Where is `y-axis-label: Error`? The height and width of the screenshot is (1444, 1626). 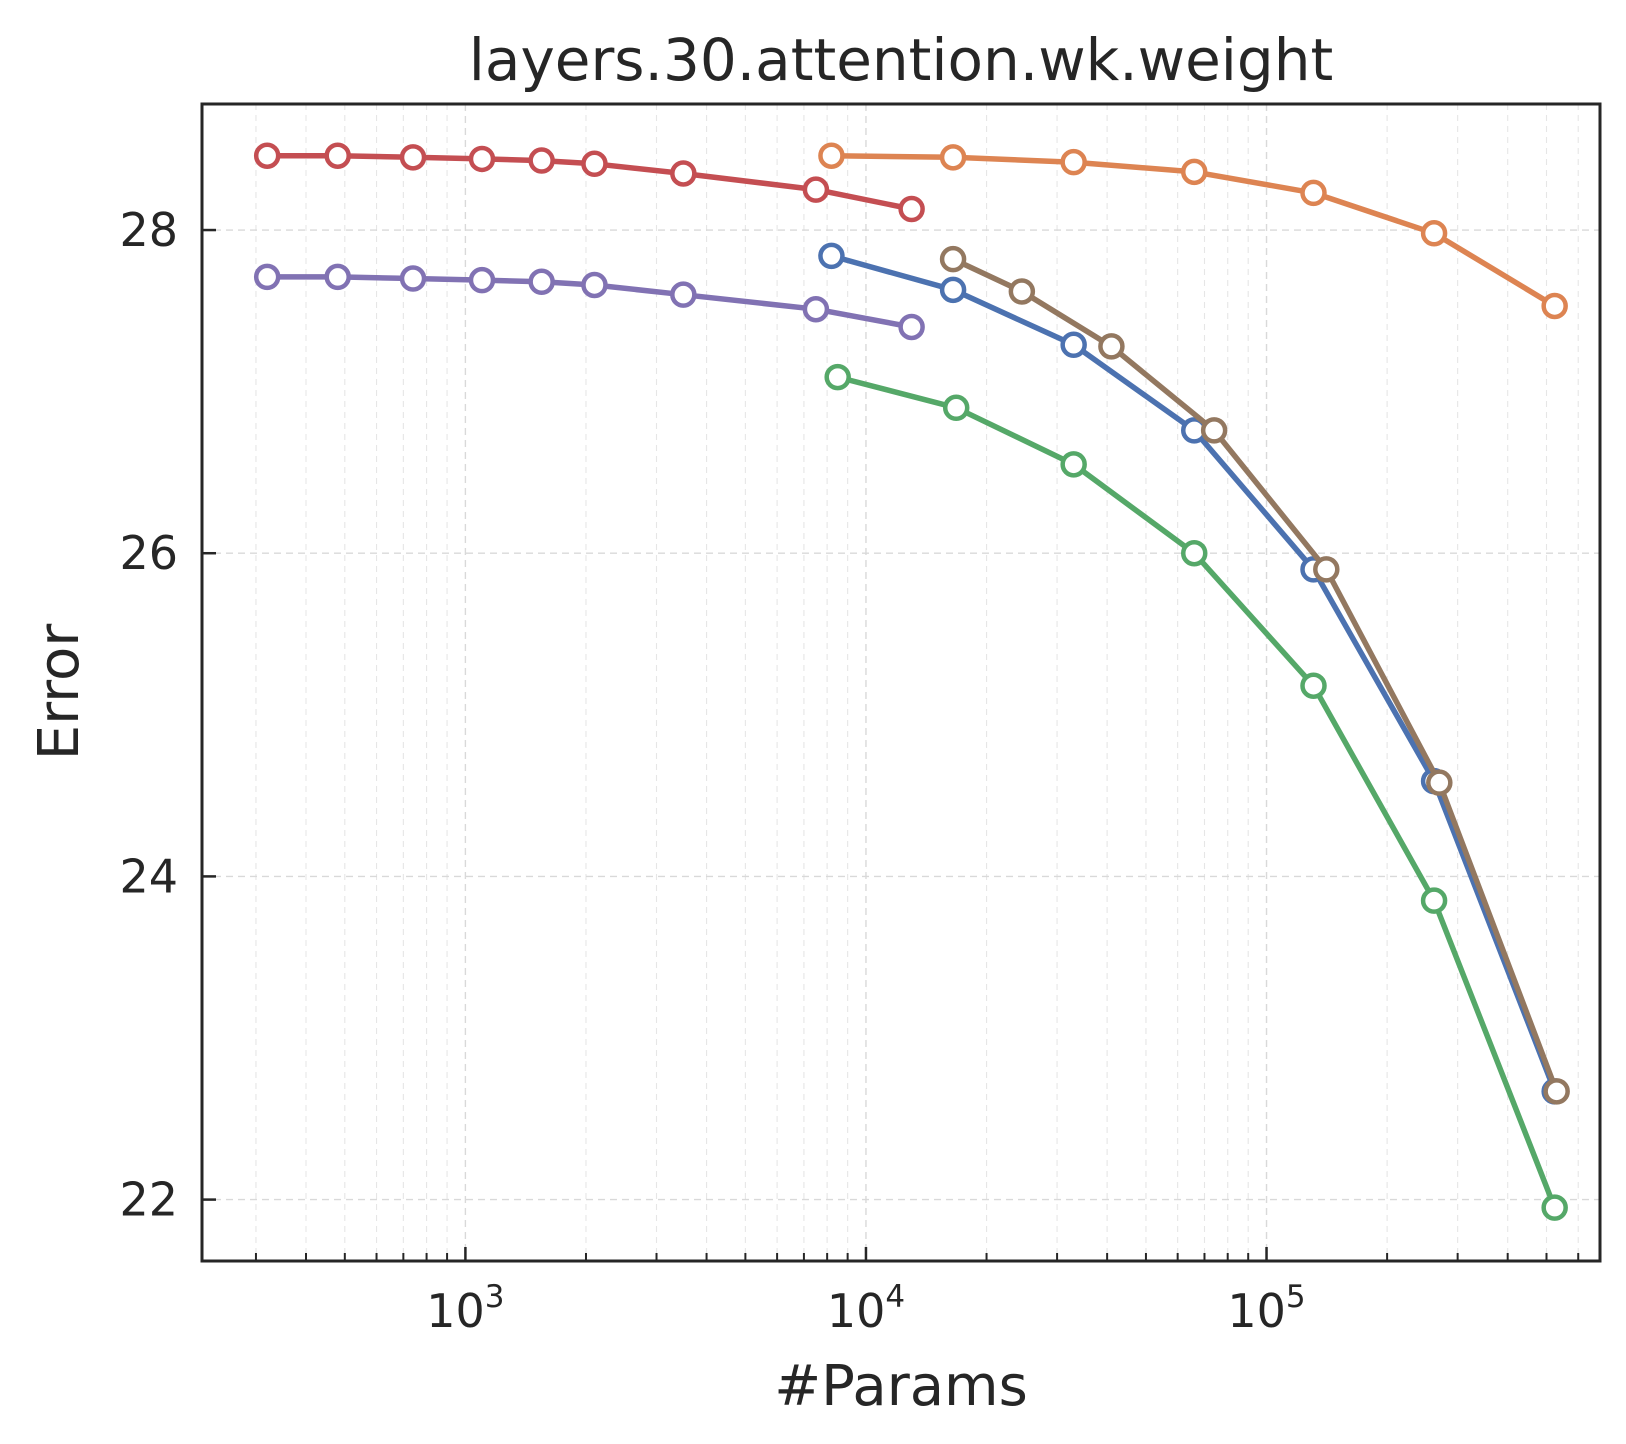
y-axis-label: Error is located at coordinates (59, 691).